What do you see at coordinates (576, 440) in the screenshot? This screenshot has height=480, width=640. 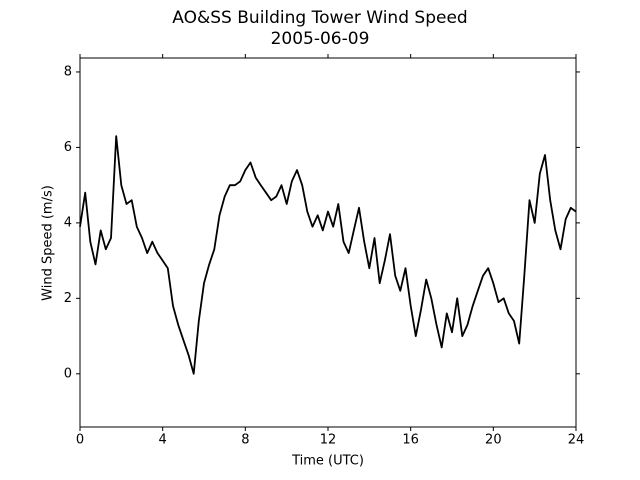 I see `x-tick-label: 24` at bounding box center [576, 440].